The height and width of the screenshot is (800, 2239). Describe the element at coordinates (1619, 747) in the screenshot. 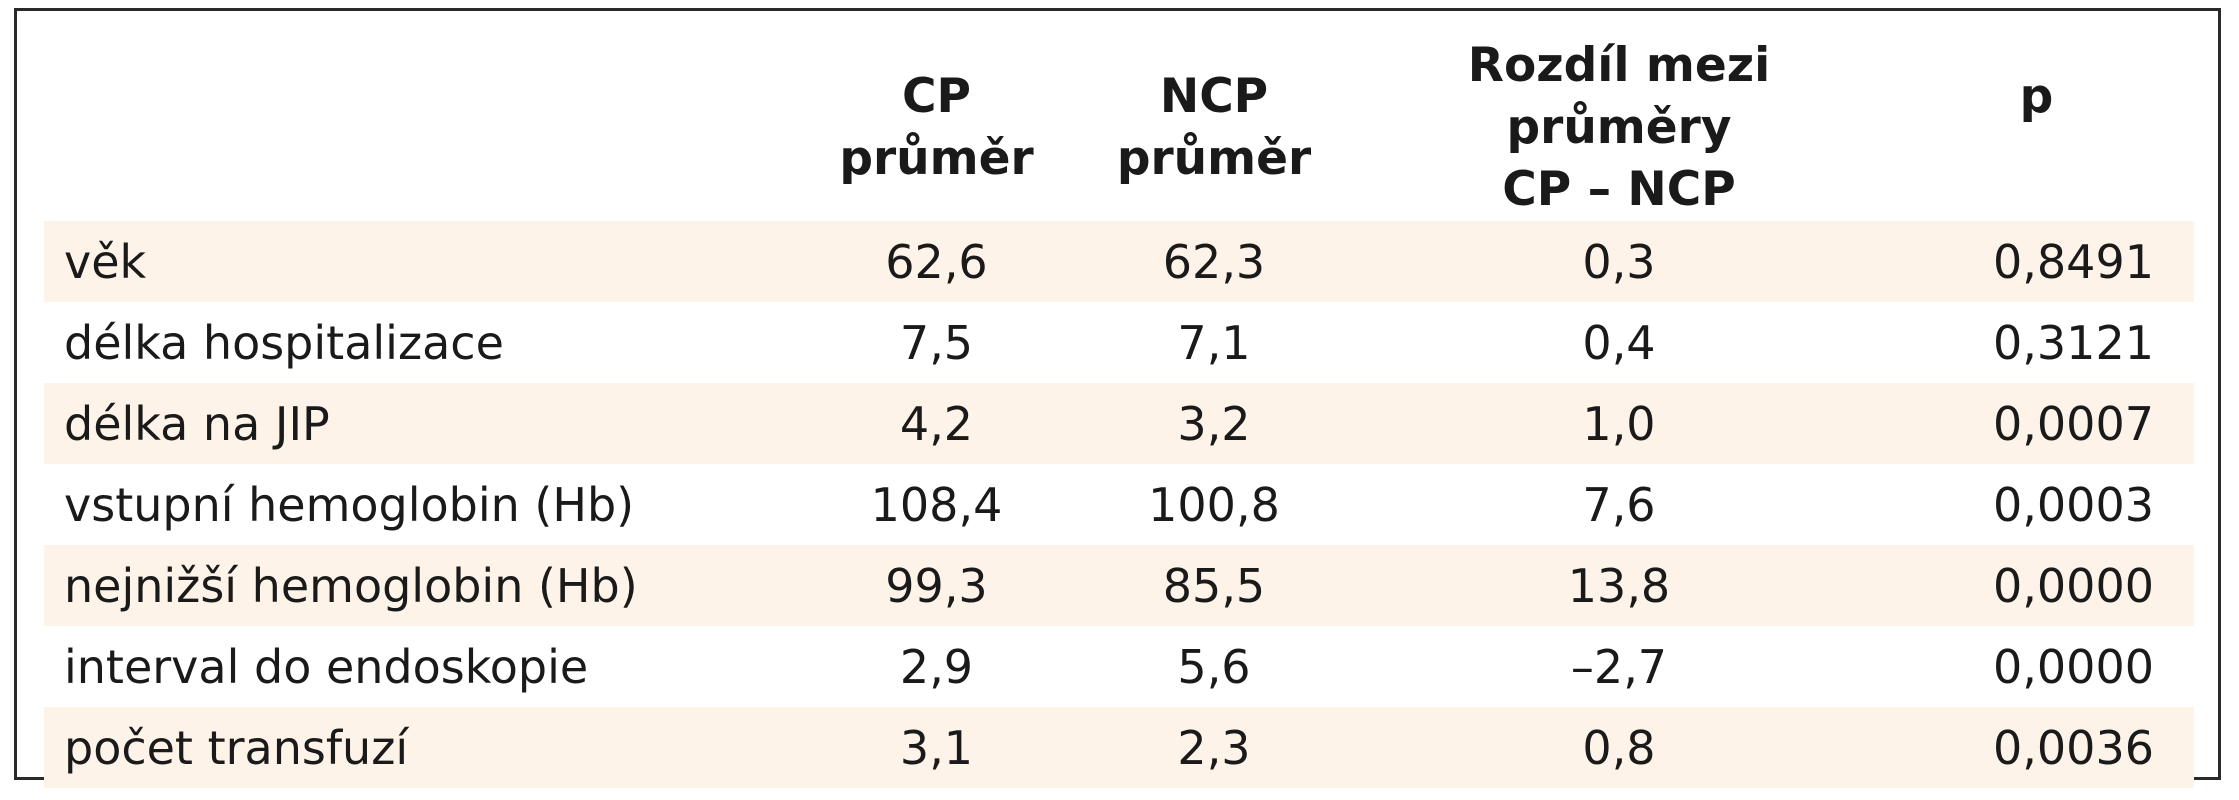

I see `difference-value: 0,8` at that location.